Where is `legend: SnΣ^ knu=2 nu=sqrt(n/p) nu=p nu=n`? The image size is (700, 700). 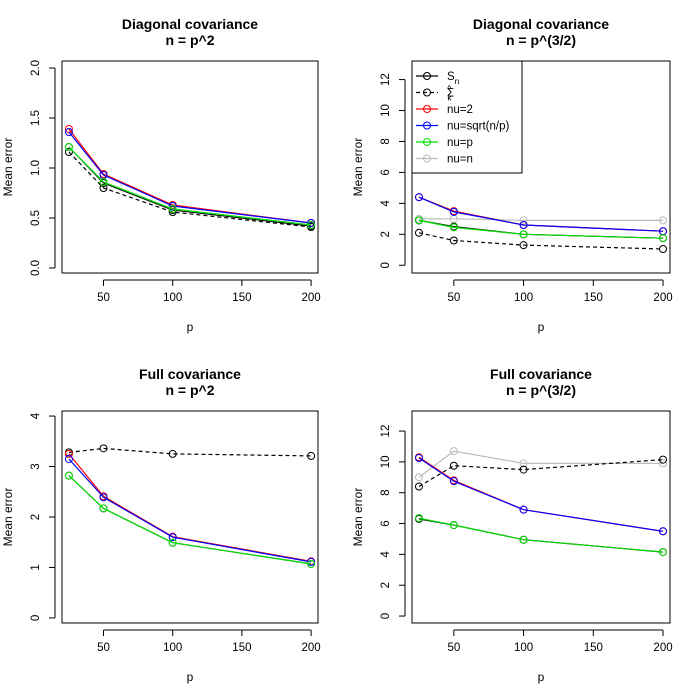
legend: SnΣ^ knu=2 nu=sqrt(n/p) nu=p nu=n is located at coordinates (467, 117).